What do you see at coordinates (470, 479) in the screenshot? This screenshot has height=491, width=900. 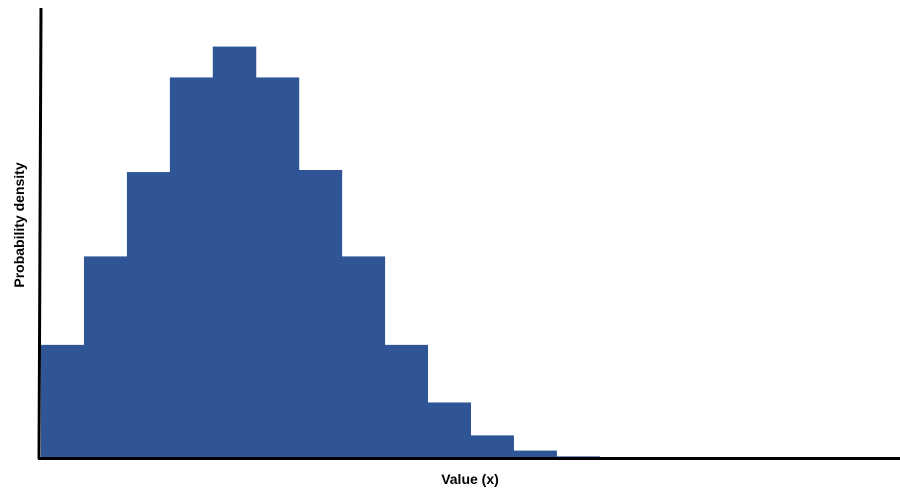 I see `x-axis-label: Value (x)` at bounding box center [470, 479].